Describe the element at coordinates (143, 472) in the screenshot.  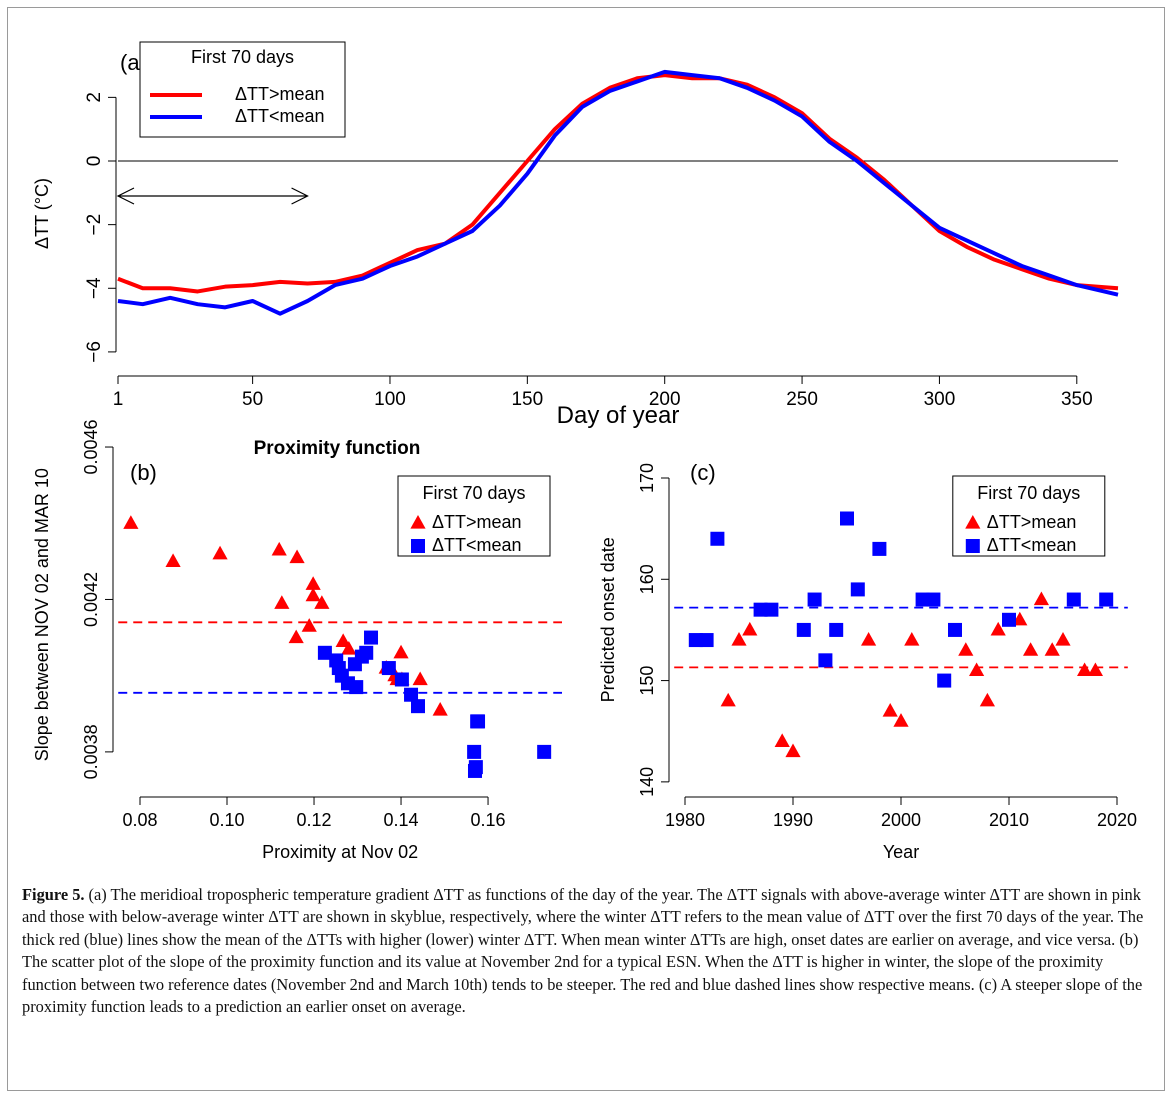
I see `panel-label: (b)` at that location.